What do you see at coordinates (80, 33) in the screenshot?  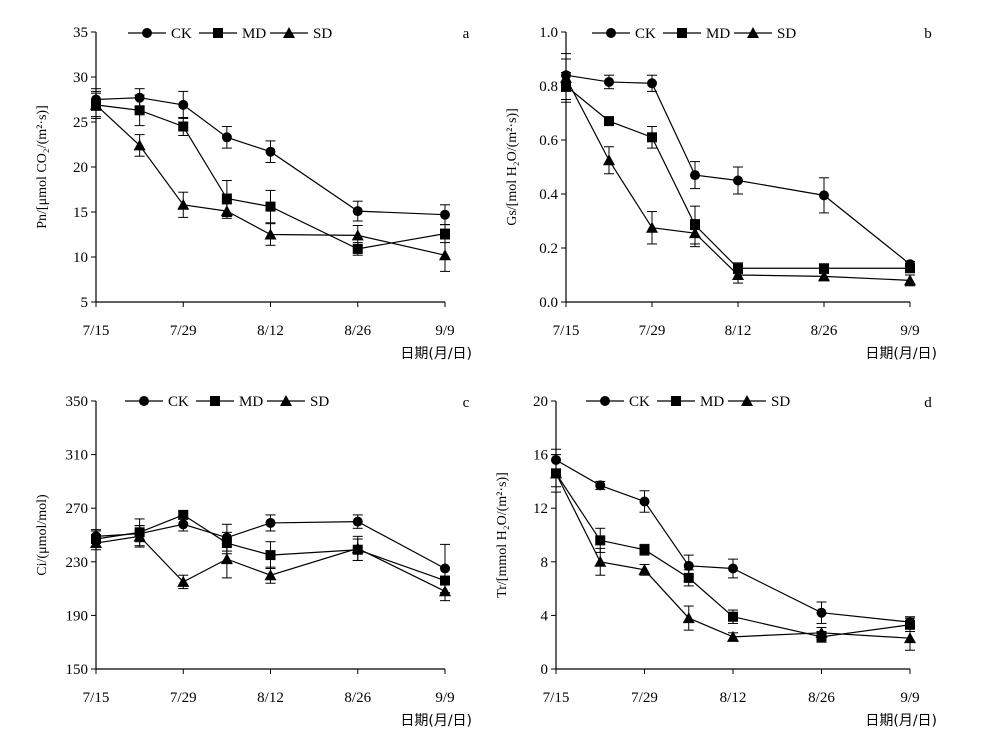 I see `y-tick-label: 35` at bounding box center [80, 33].